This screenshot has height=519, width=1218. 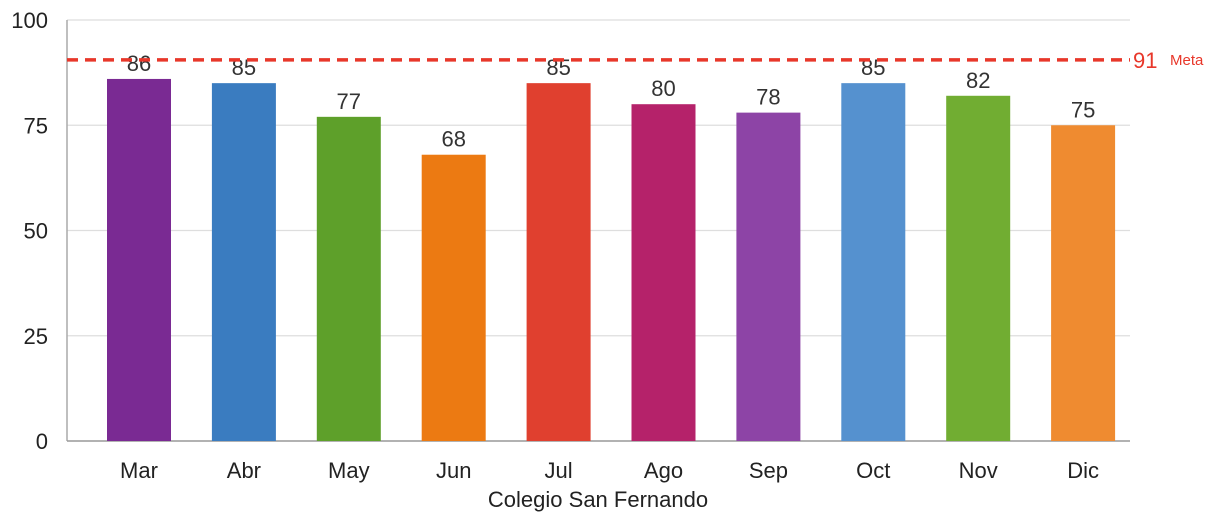 I want to click on goal-value-label: 91, so click(x=1145, y=60).